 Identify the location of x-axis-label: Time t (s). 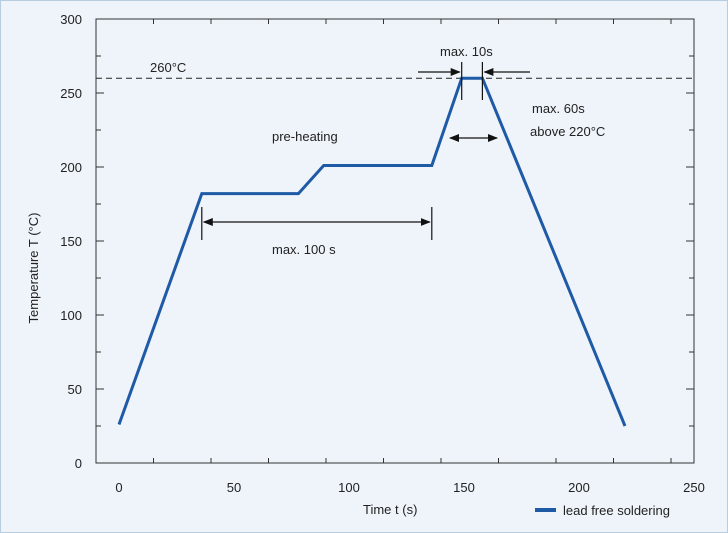
(390, 509).